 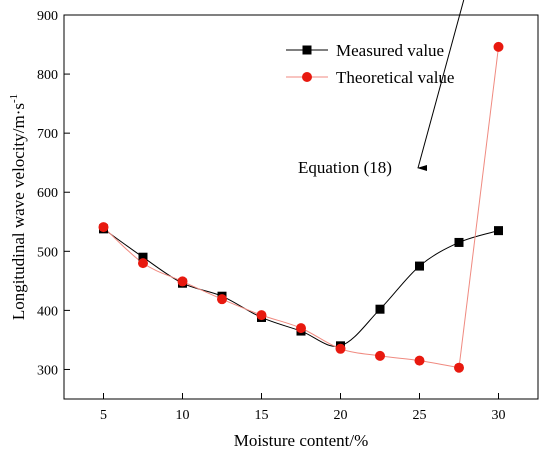 What do you see at coordinates (47, 311) in the screenshot?
I see `y-tick-label: 400` at bounding box center [47, 311].